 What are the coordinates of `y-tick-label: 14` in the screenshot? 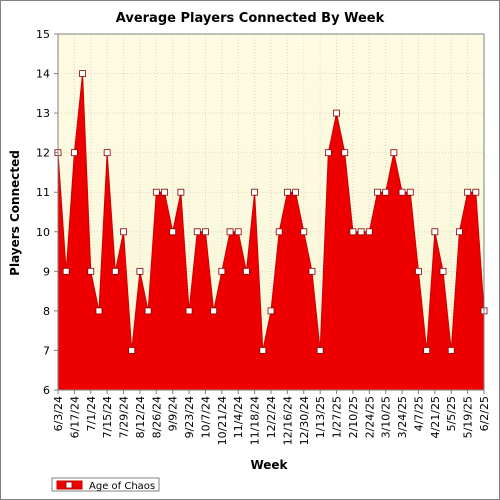 It's located at (43, 74).